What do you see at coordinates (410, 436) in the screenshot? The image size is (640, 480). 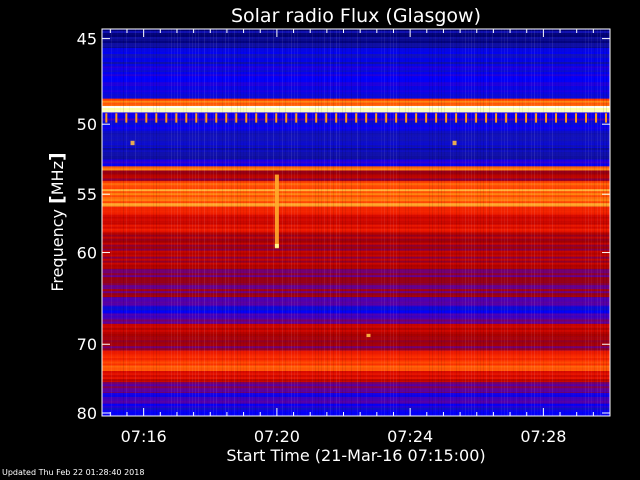 I see `x-tick-label: 07:24` at bounding box center [410, 436].